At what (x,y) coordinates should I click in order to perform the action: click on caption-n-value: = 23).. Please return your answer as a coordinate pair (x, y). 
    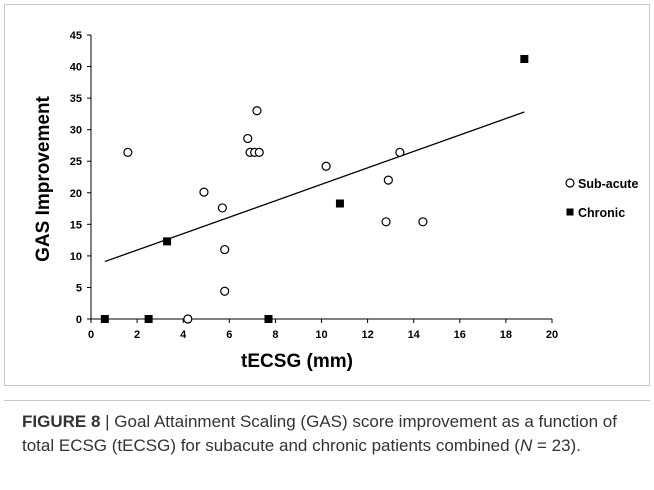
    Looking at the image, I should click on (556, 445).